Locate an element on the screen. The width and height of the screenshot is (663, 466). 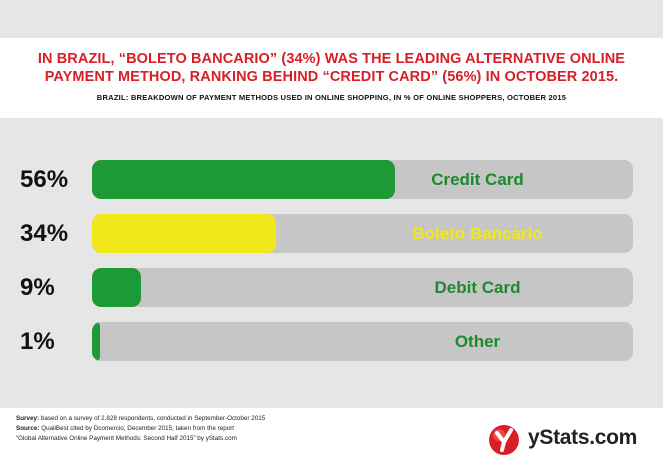
bar-value-label: 1% is located at coordinates (37, 341).